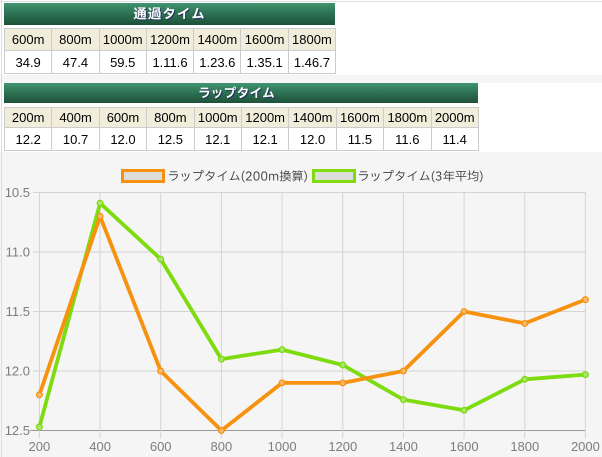  What do you see at coordinates (18, 252) in the screenshot?
I see `svg-text: 11.0` at bounding box center [18, 252].